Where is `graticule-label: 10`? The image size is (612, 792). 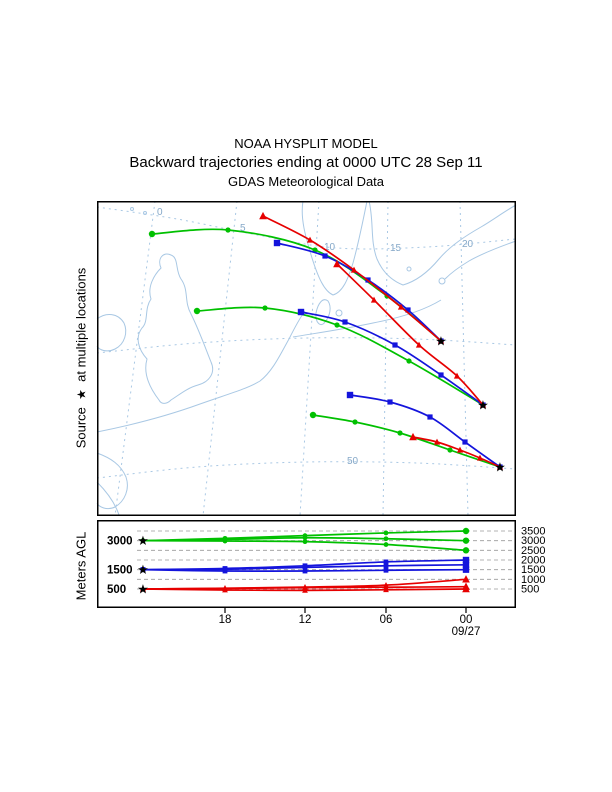
graticule-label: 10 is located at coordinates (330, 247).